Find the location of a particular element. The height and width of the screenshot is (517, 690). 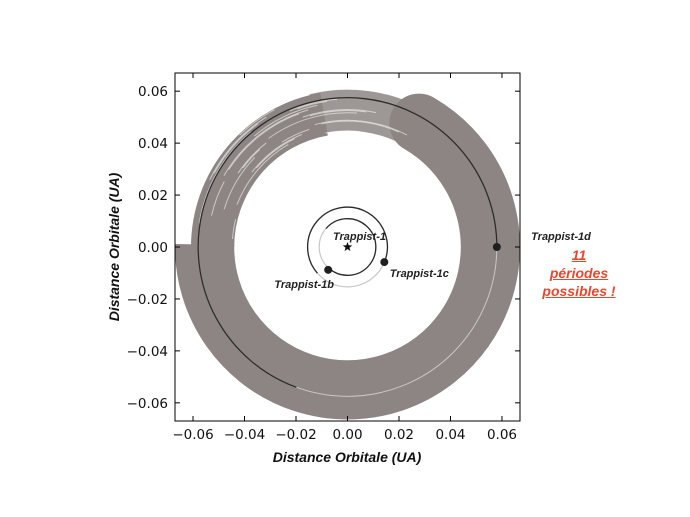

trappist-1d-label: Trappist-1d is located at coordinates (561, 237).